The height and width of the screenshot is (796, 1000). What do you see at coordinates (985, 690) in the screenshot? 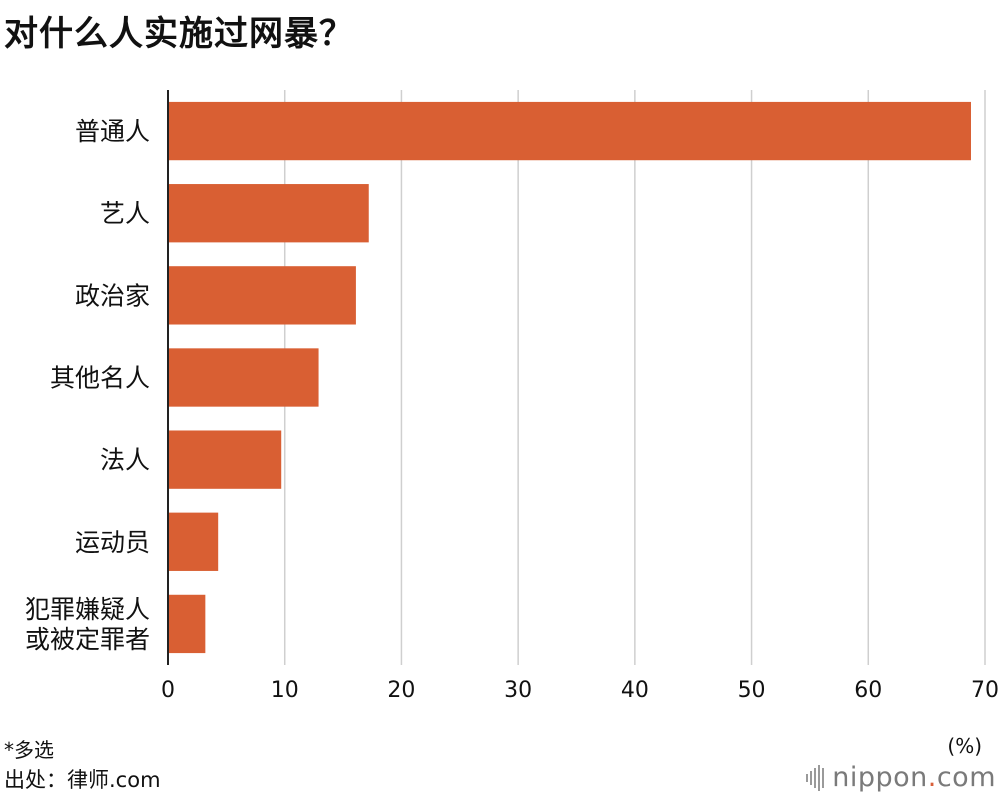
I see `x-tick-label: 70` at bounding box center [985, 690].